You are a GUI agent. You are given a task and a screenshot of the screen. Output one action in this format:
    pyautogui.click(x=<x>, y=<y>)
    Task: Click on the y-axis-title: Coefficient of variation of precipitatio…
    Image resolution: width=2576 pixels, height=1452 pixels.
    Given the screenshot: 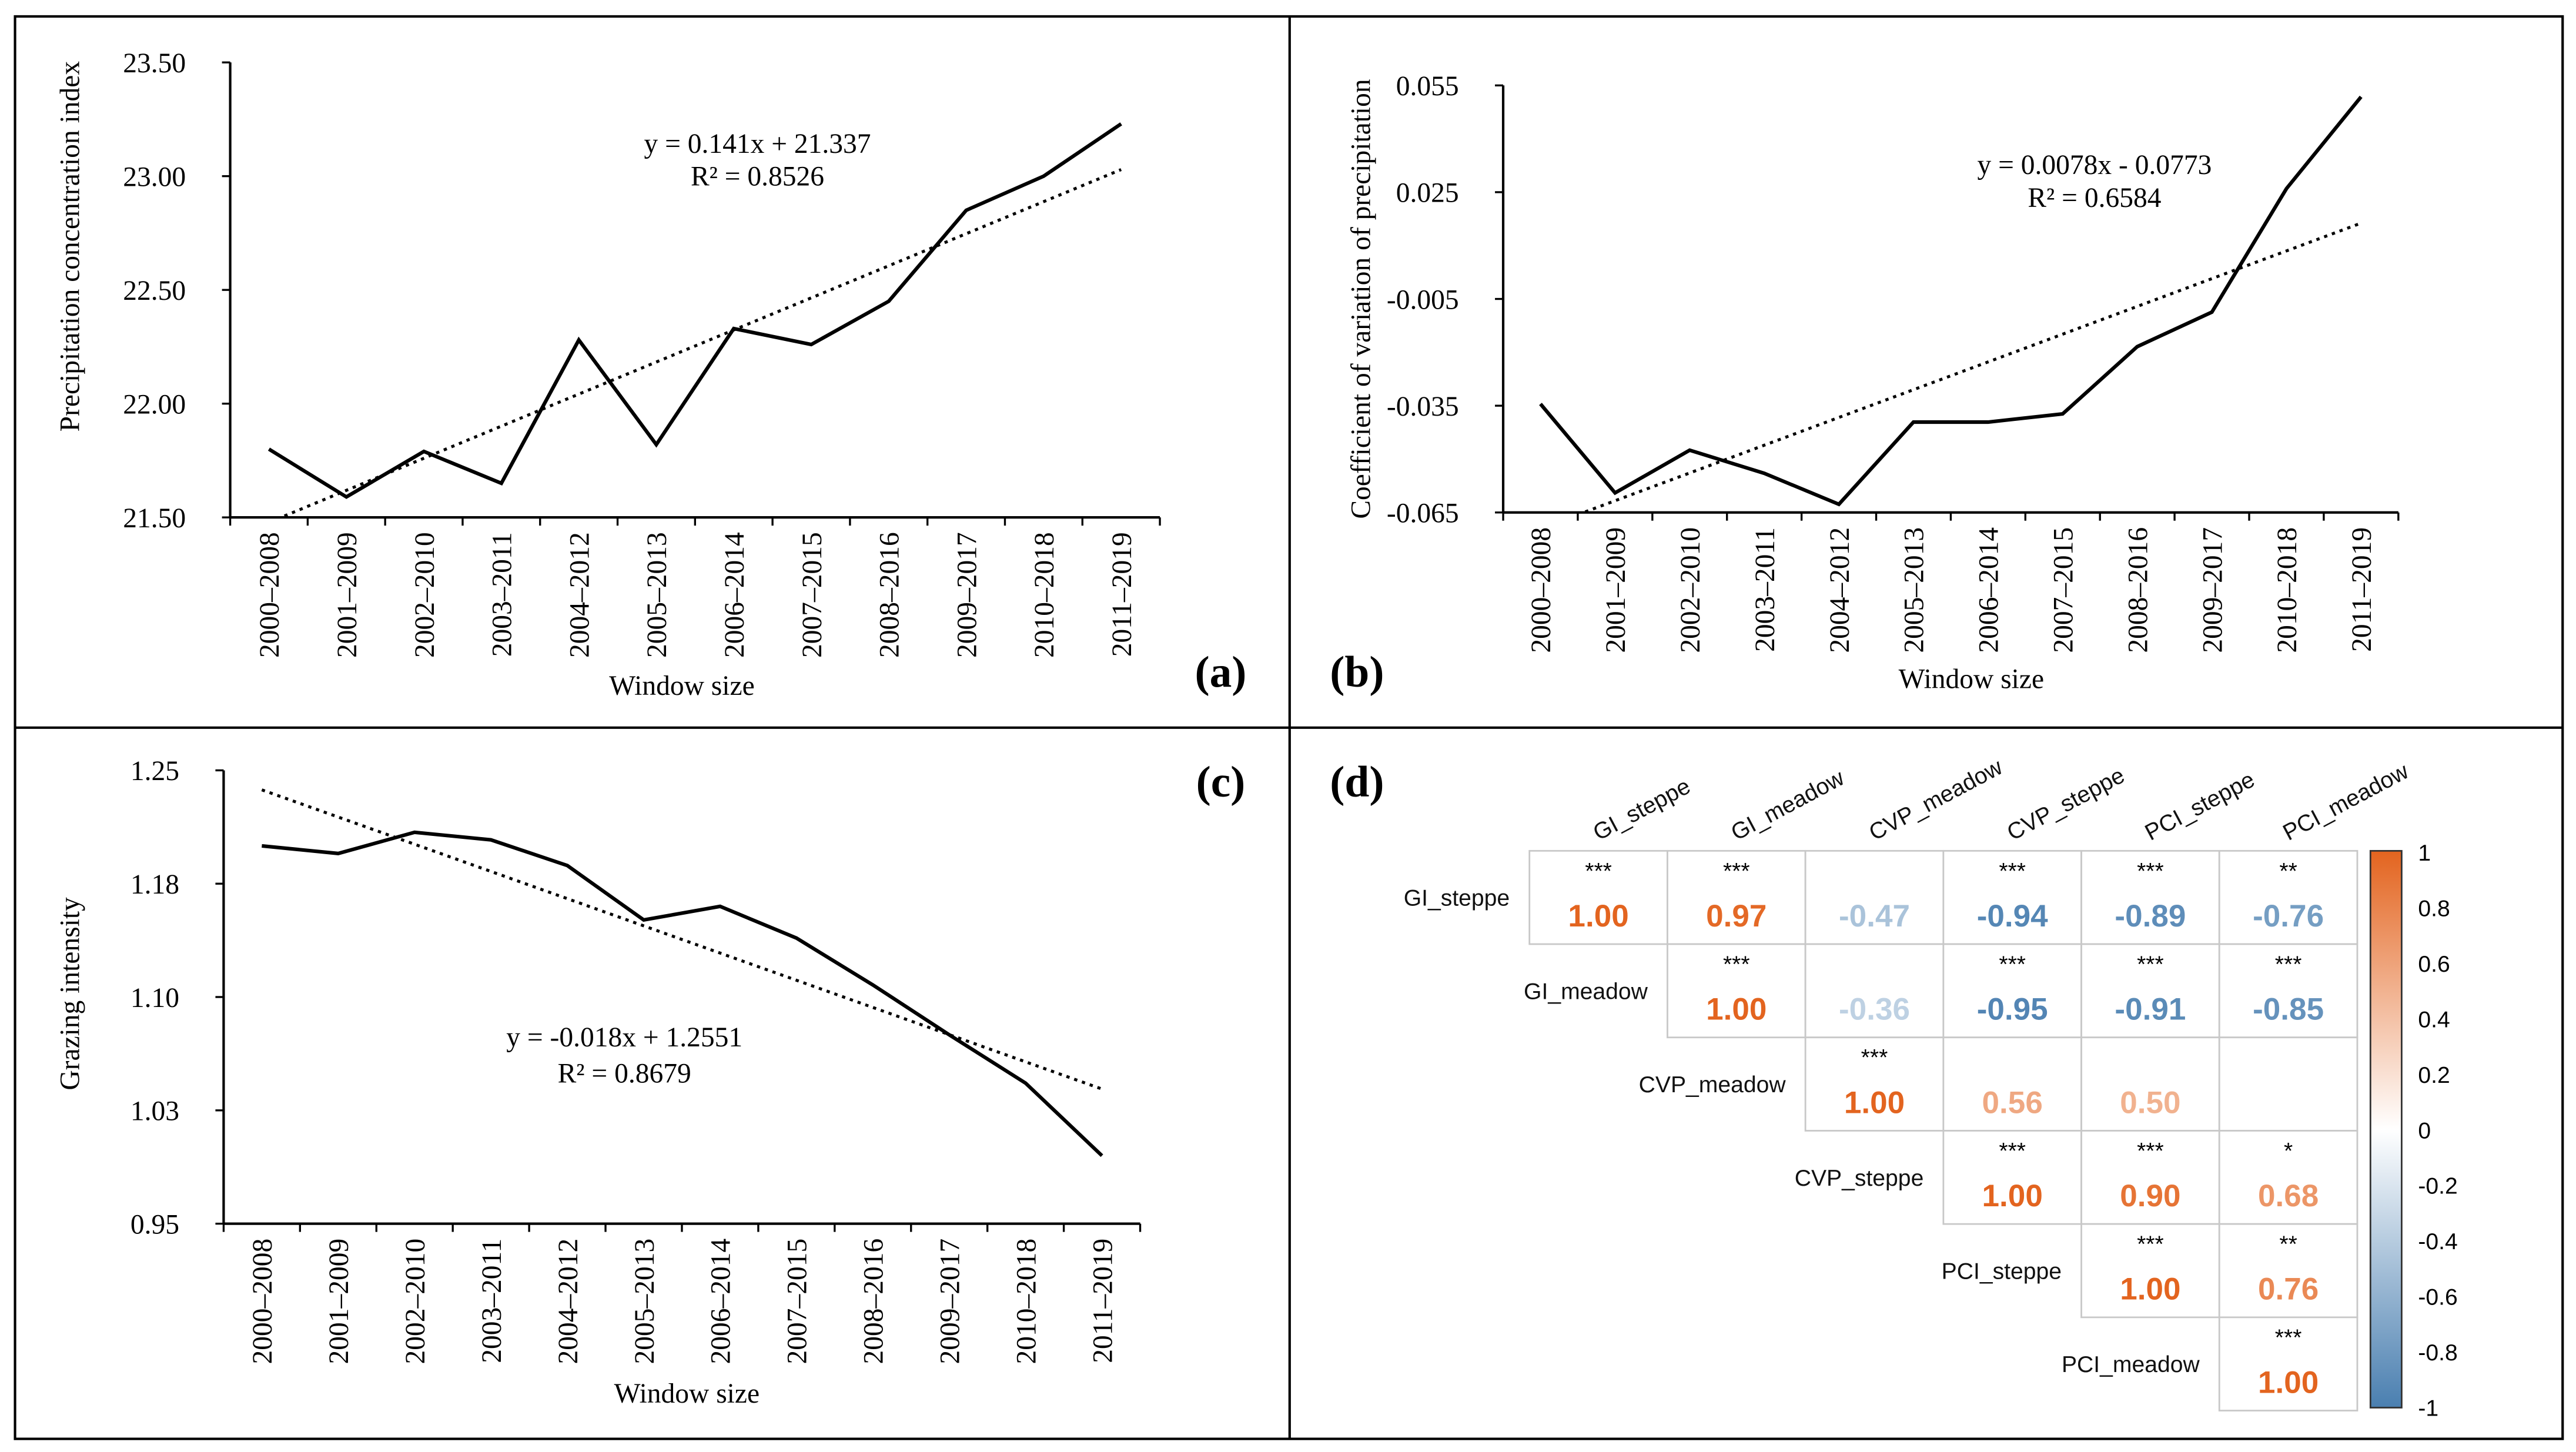 What is the action you would take?
    pyautogui.click(x=1361, y=299)
    